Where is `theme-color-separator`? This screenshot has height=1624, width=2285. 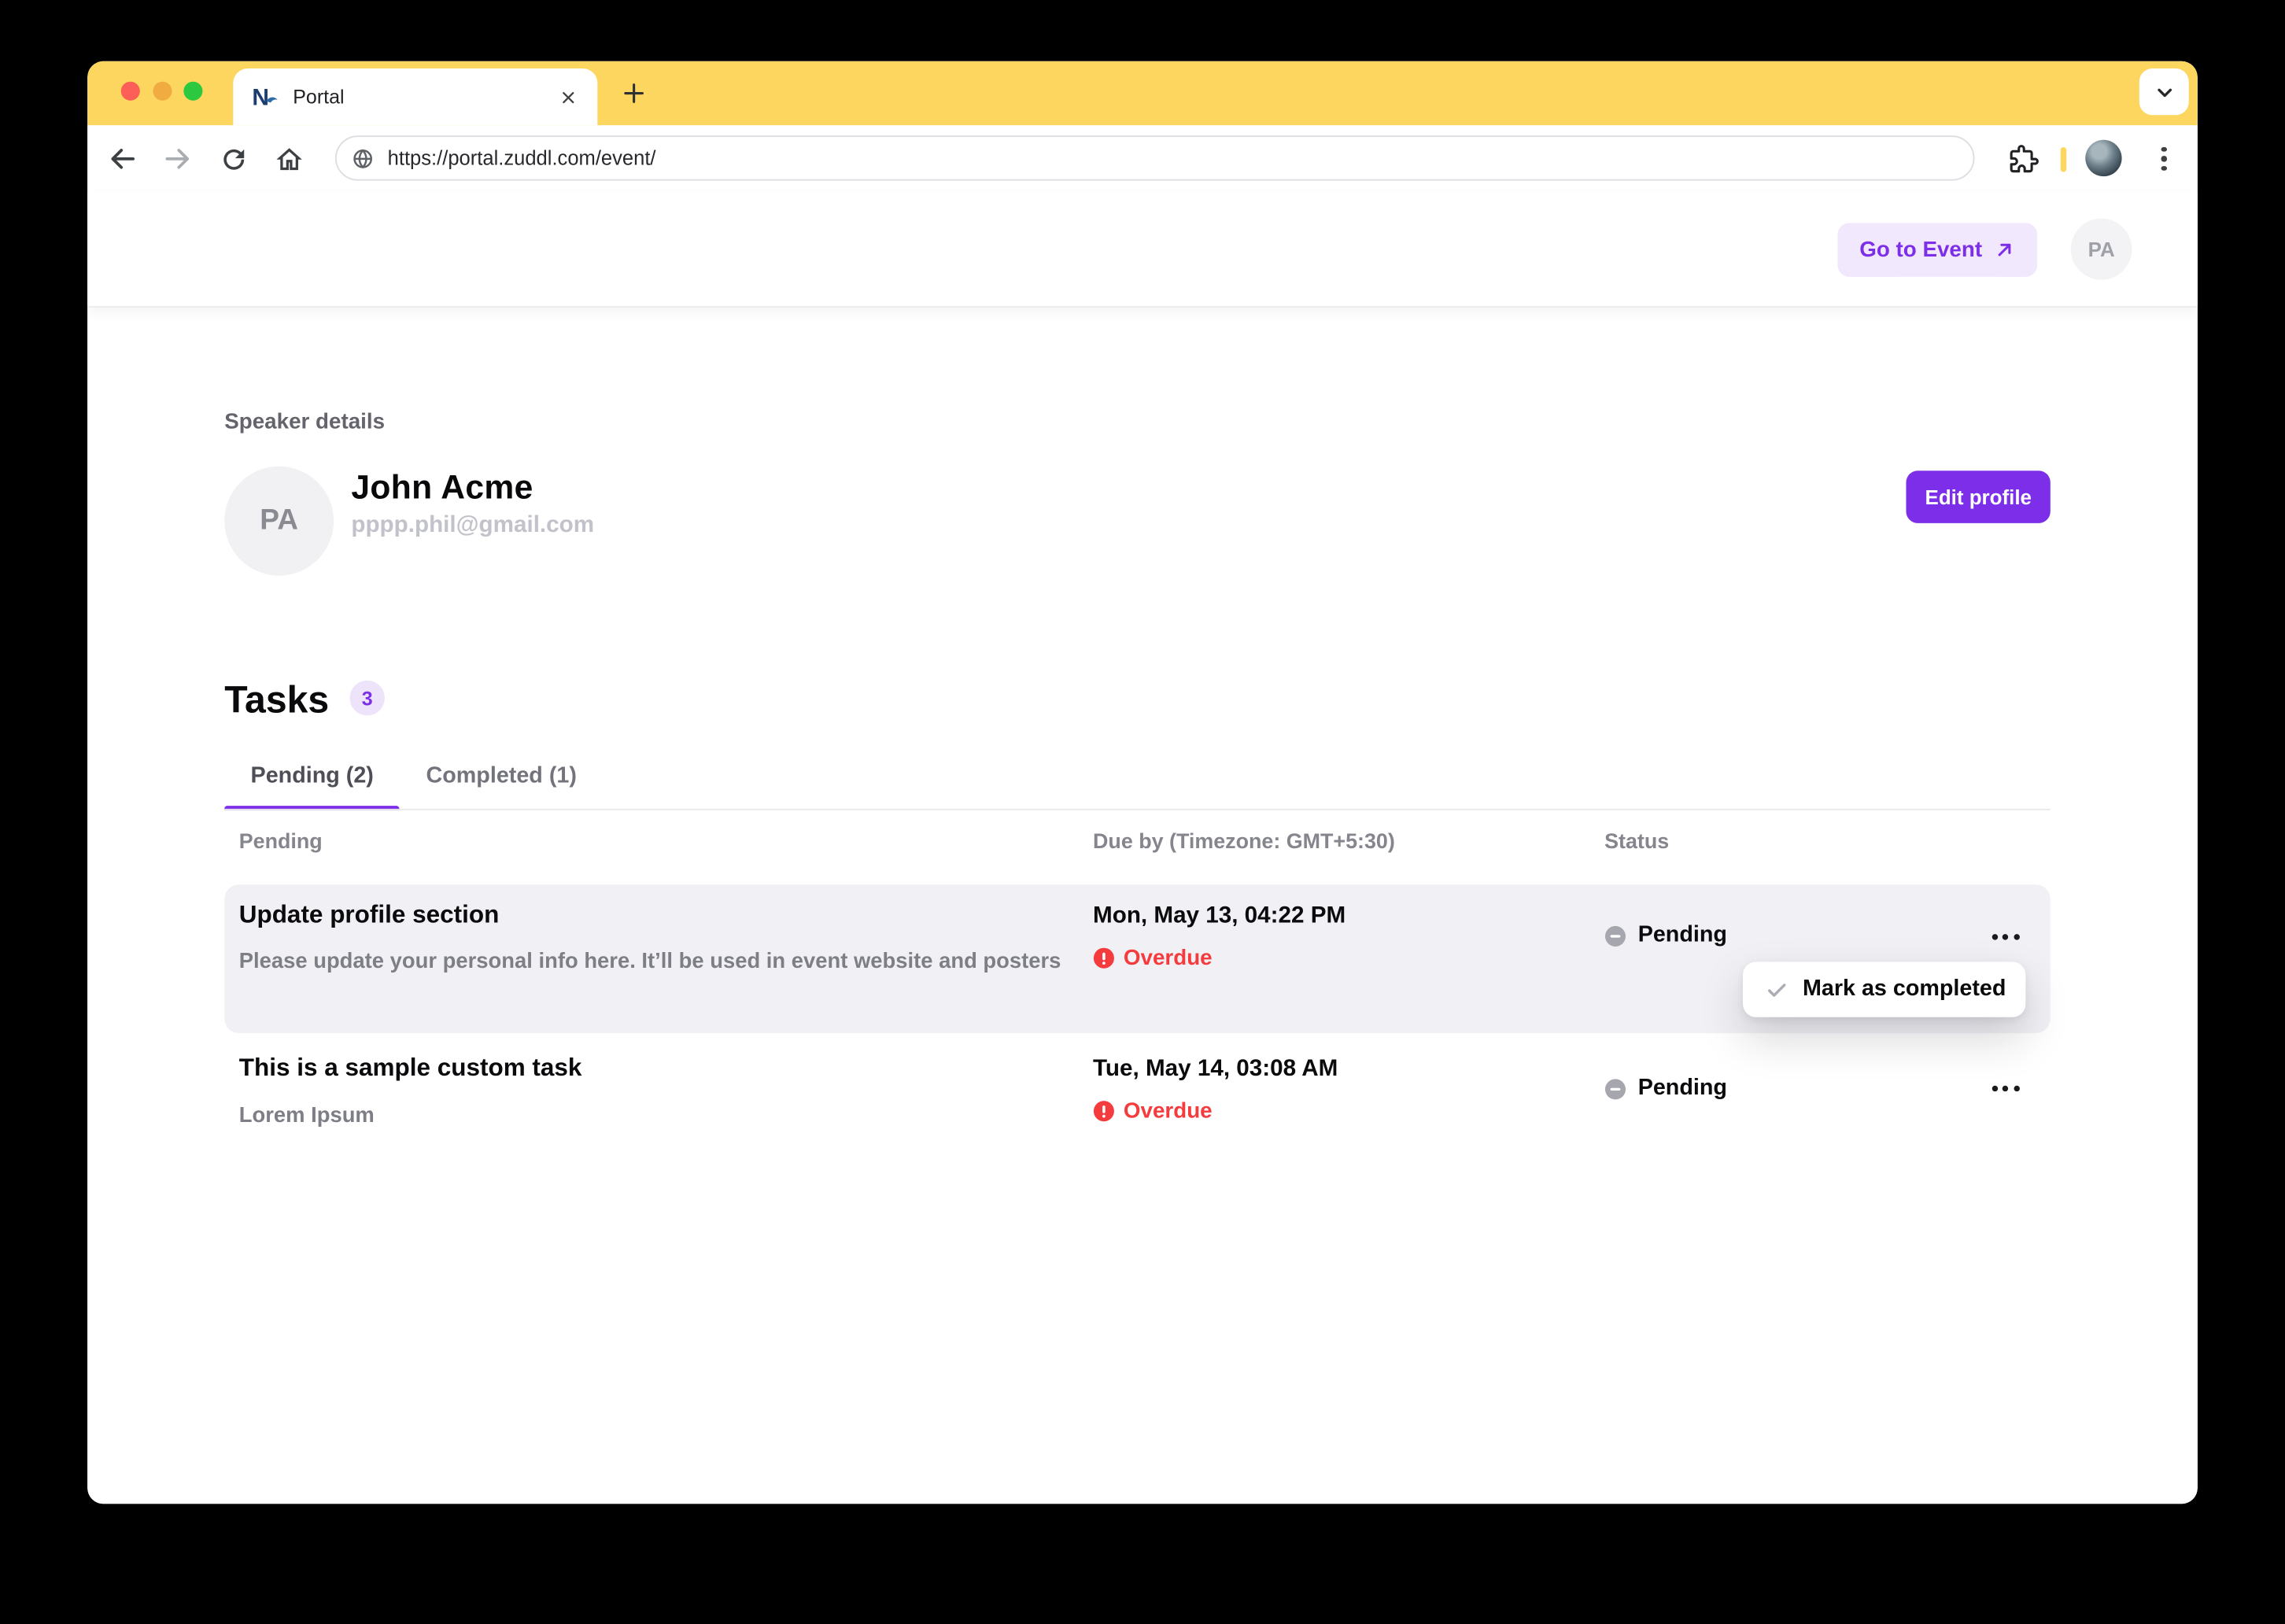 theme-color-separator is located at coordinates (2063, 159).